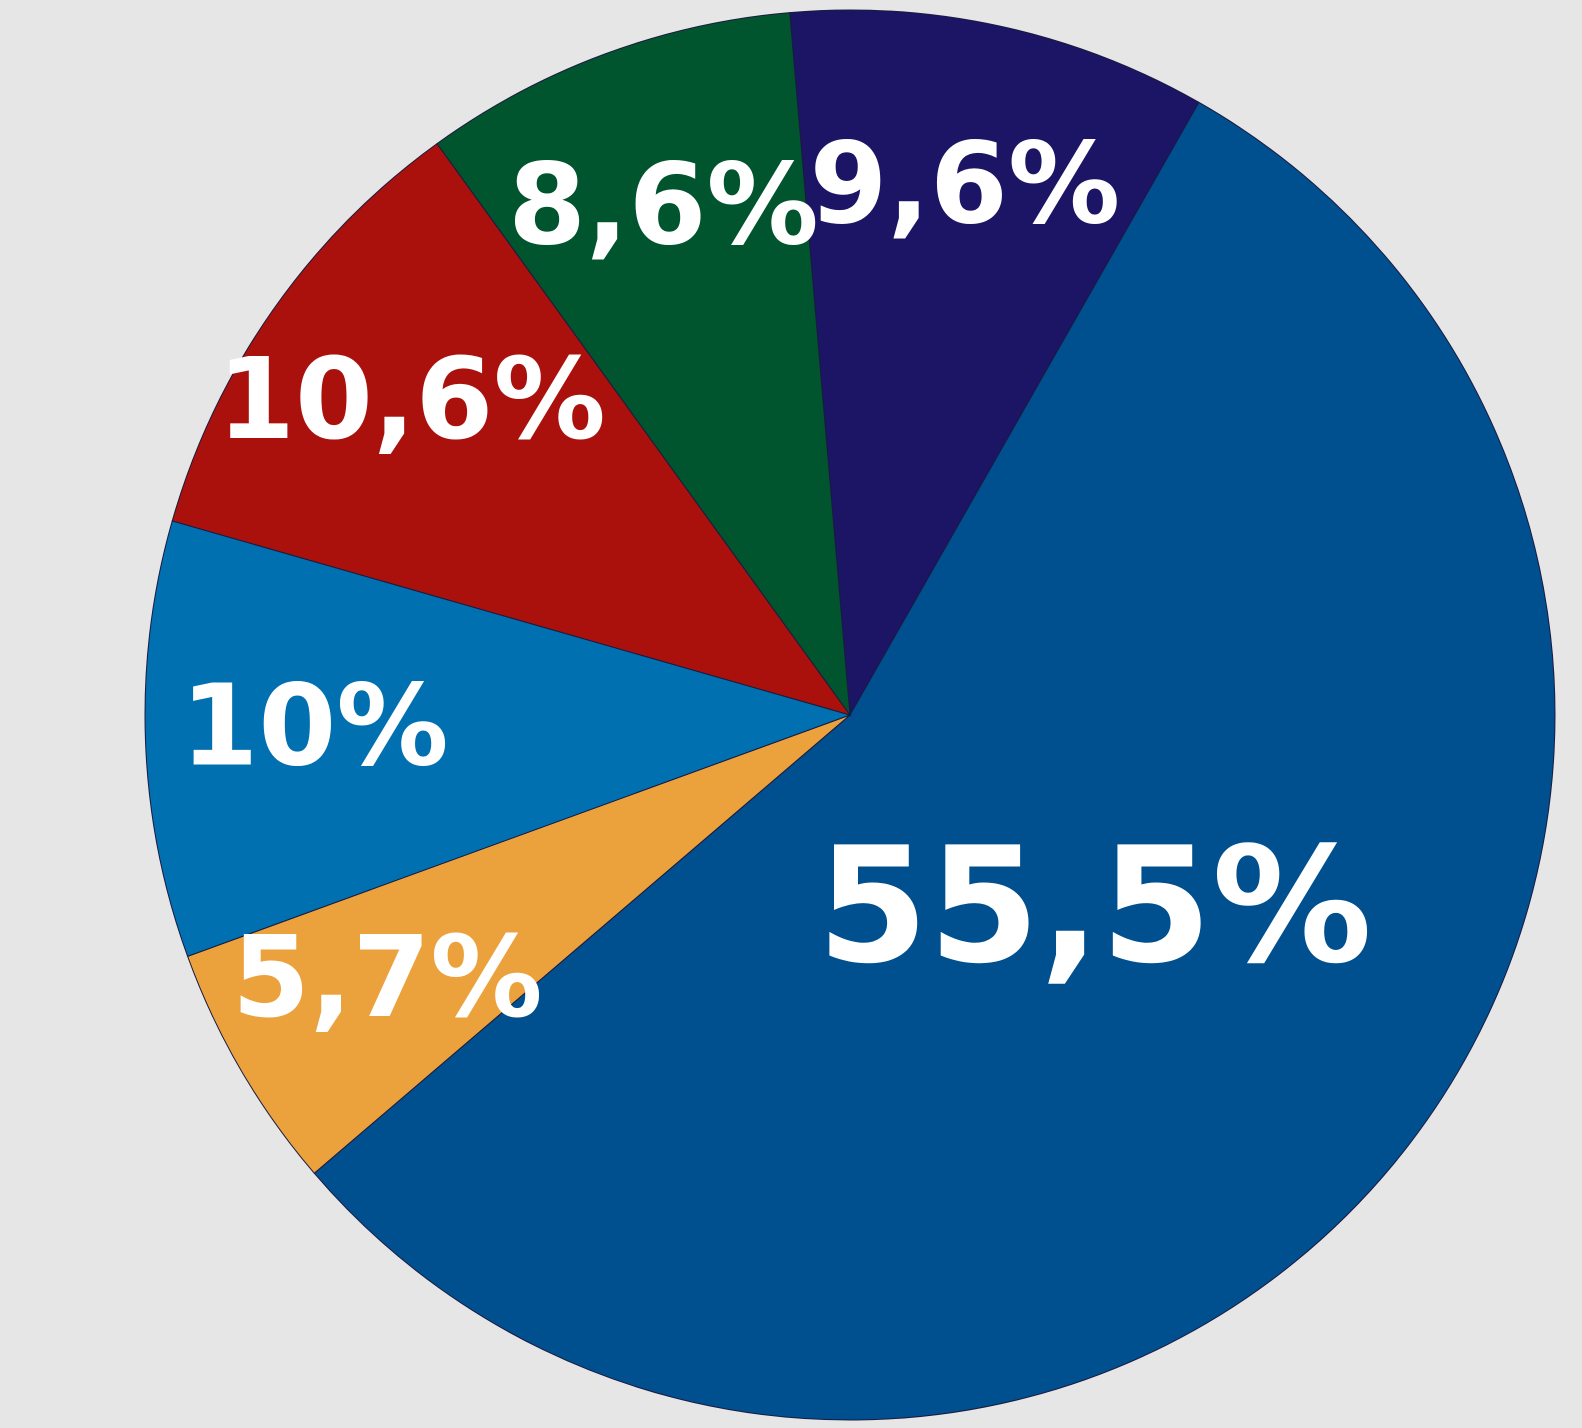  Describe the element at coordinates (411, 400) in the screenshot. I see `data-label: 10,6%` at that location.